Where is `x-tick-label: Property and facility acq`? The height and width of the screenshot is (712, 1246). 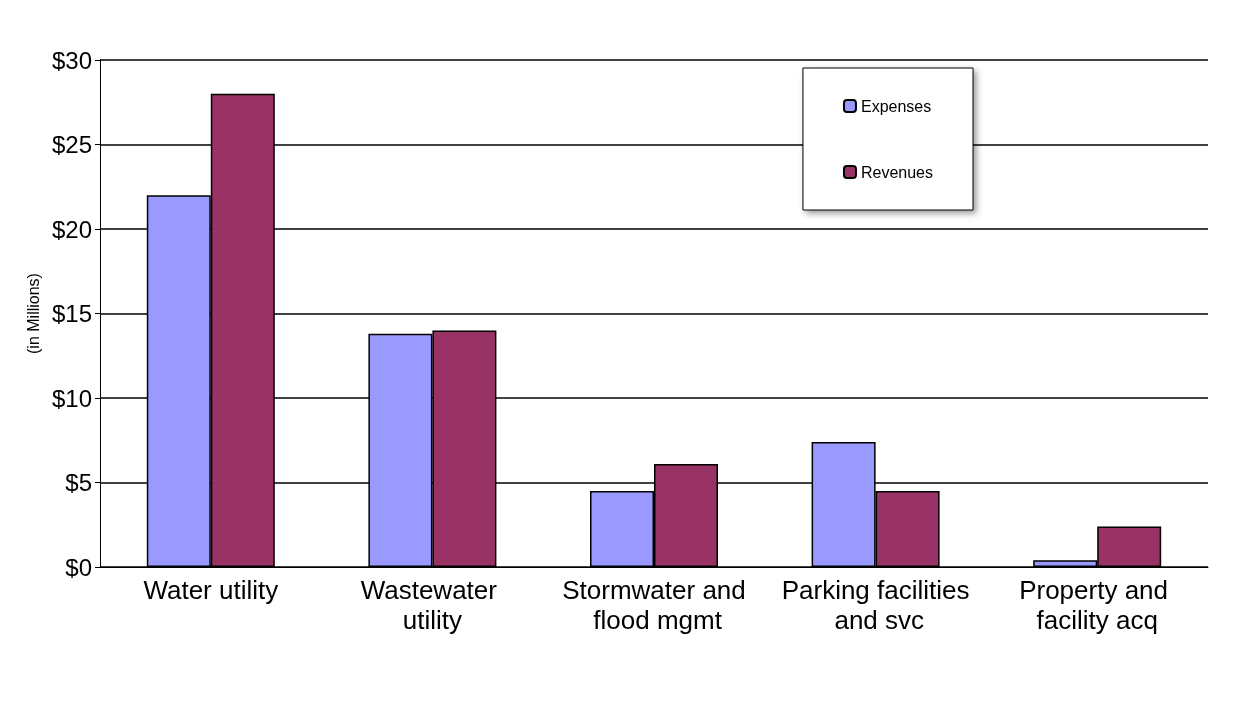
x-tick-label: Property and facility acq is located at coordinates (1097, 605).